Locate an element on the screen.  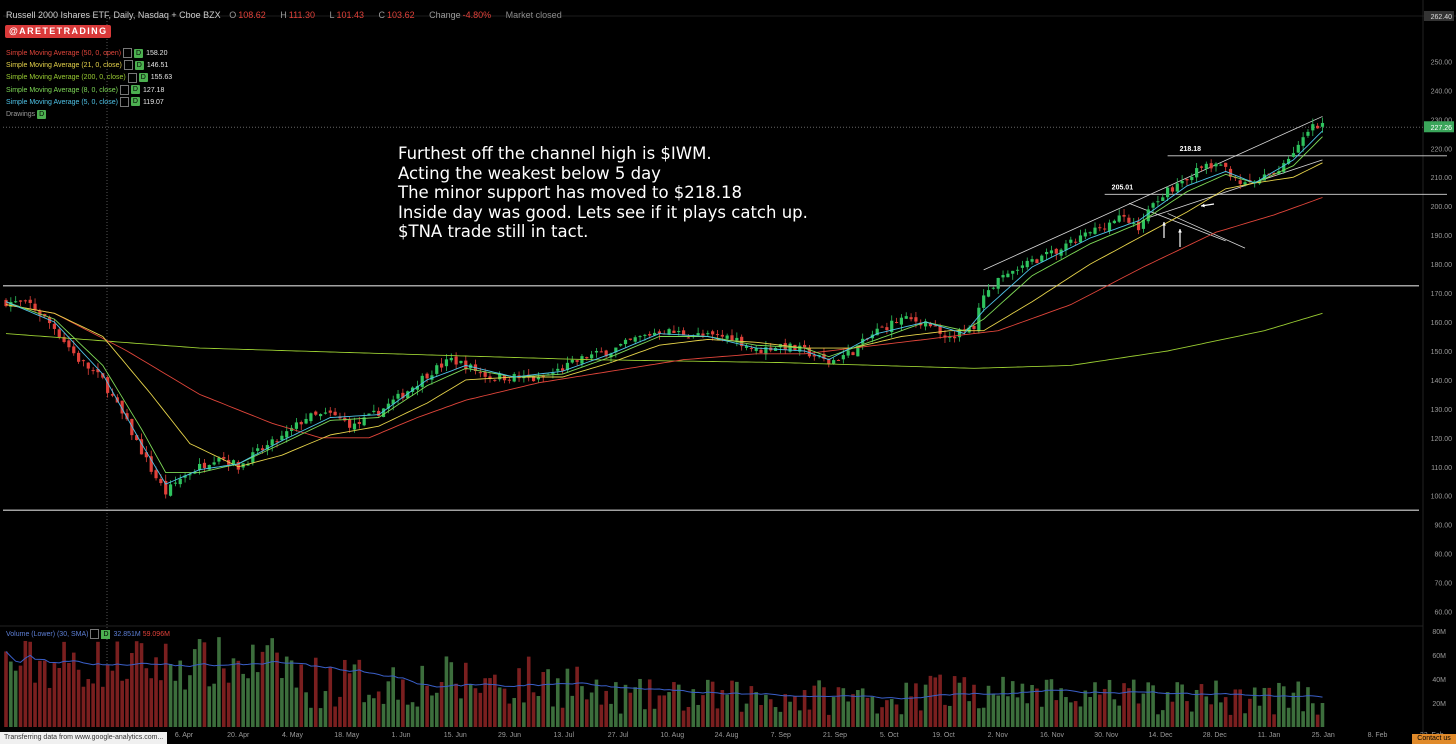
date-tick-label: 13. Jul is located at coordinates (563, 735).